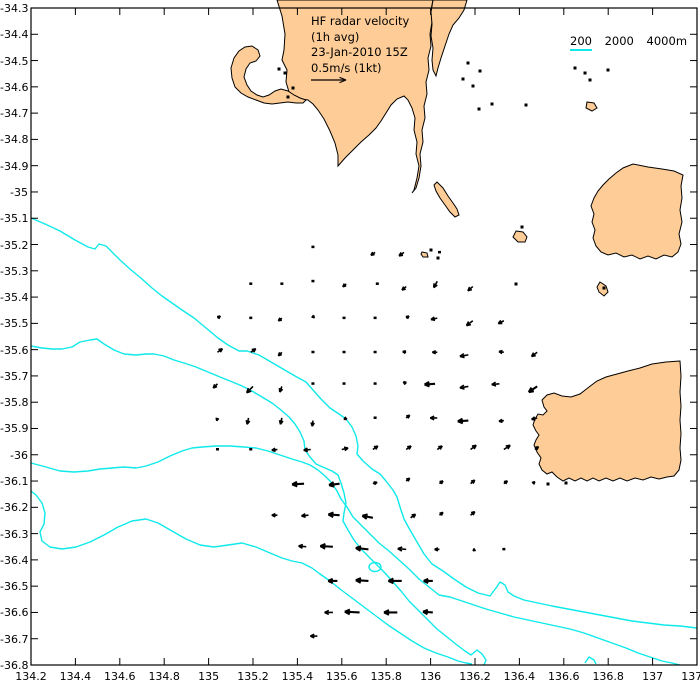 Image resolution: width=700 pixels, height=700 pixels. I want to click on annotation-timestamp: 23-Jan-2010 15Z, so click(359, 52).